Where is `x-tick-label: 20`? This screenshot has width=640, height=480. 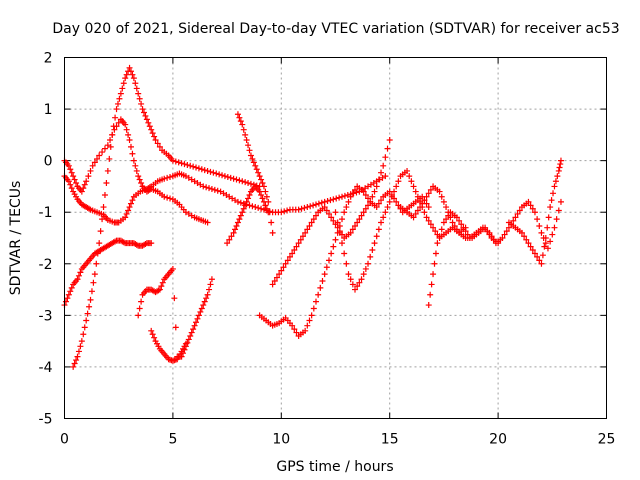
x-tick-label: 20 is located at coordinates (498, 440).